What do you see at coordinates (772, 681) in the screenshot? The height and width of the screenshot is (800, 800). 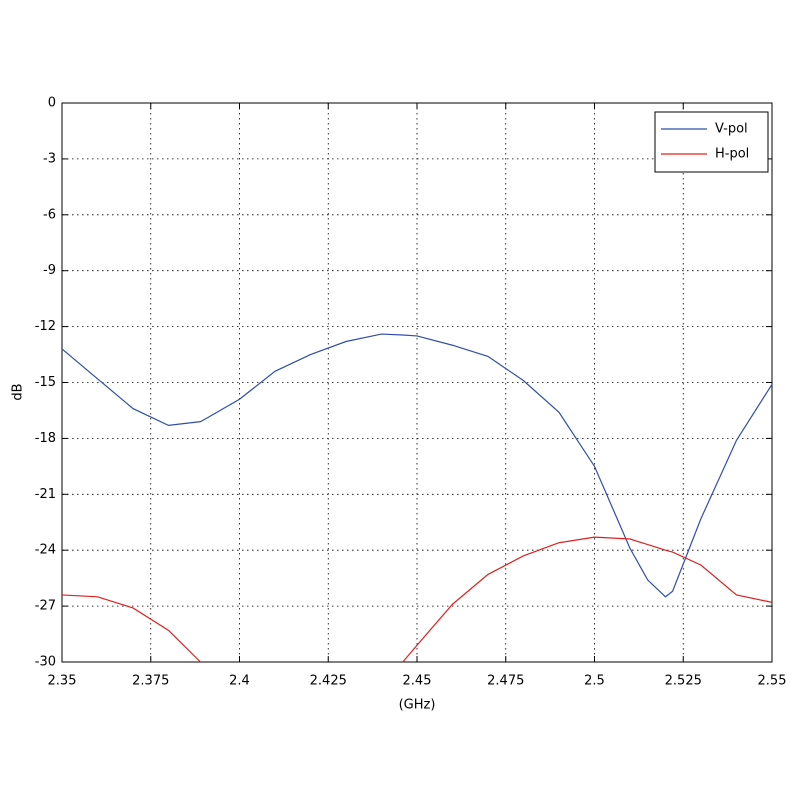 I see `x-tick-label: 2.55` at bounding box center [772, 681].